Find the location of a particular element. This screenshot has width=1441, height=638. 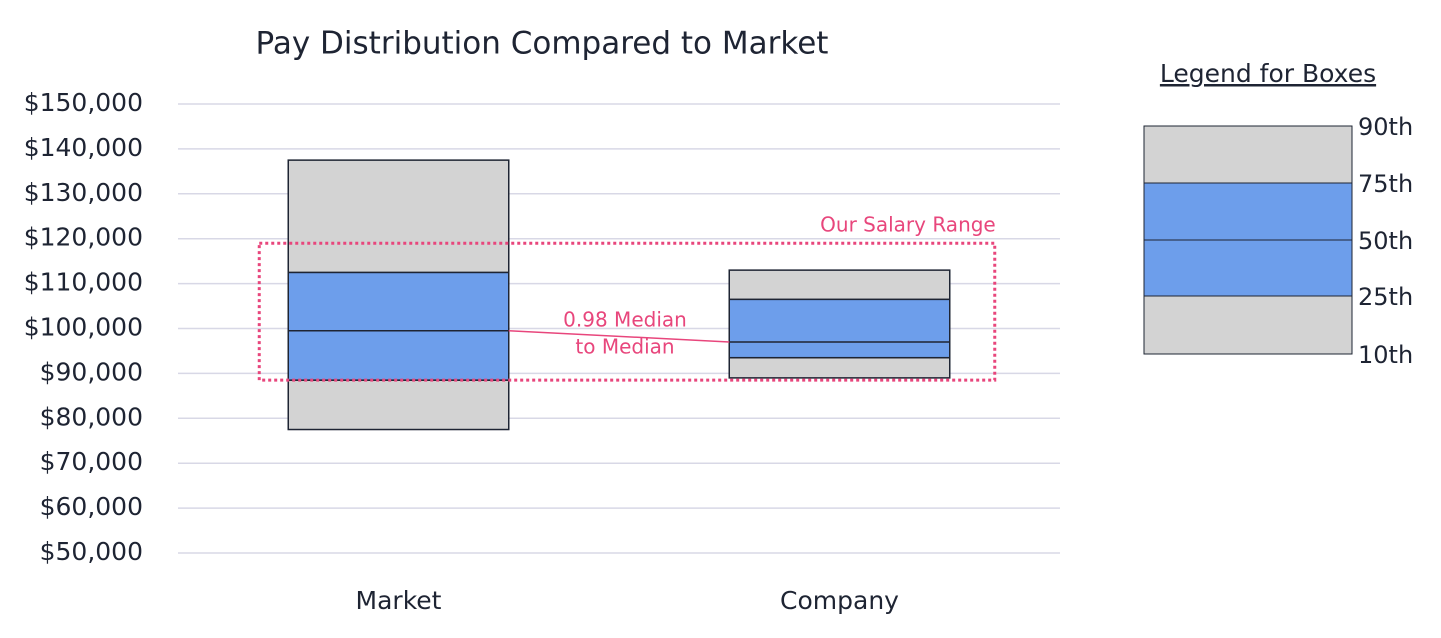

y-tick-label: $70,000 is located at coordinates (91, 461).